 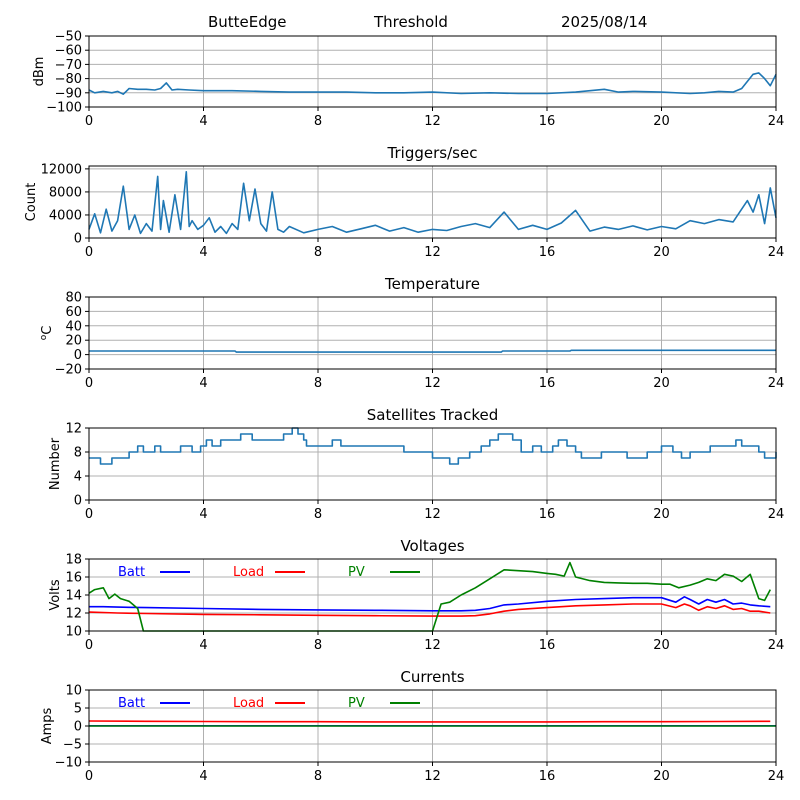 I want to click on y-axis-label-sup: o, so click(x=44, y=337).